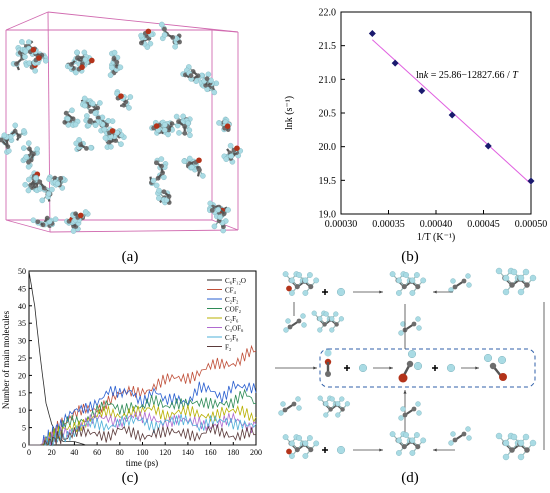 The width and height of the screenshot is (550, 493). I want to click on y-axis-label: Number of main molecules, so click(6, 359).